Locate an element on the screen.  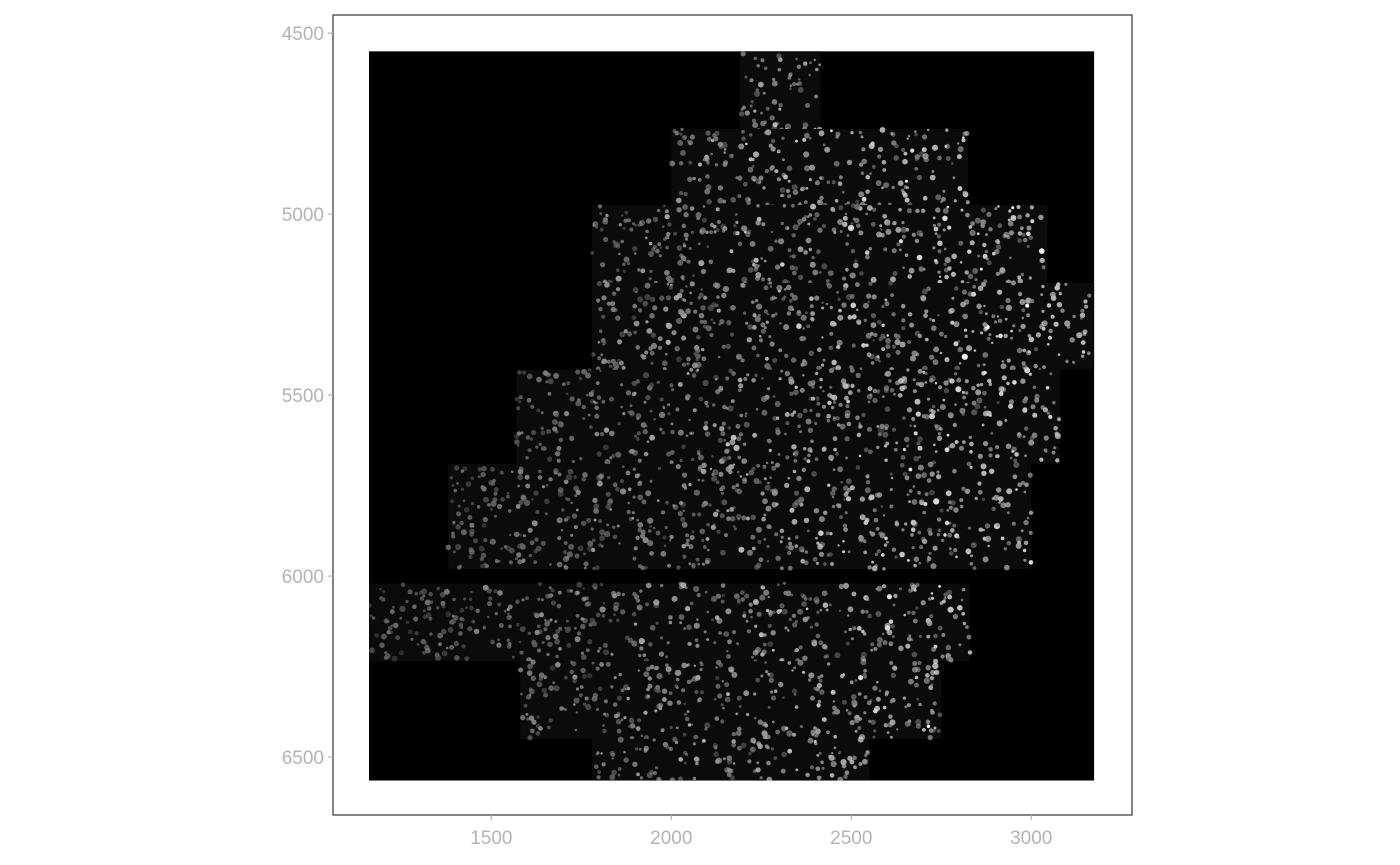
y-tick-label: 4500 is located at coordinates (303, 34).